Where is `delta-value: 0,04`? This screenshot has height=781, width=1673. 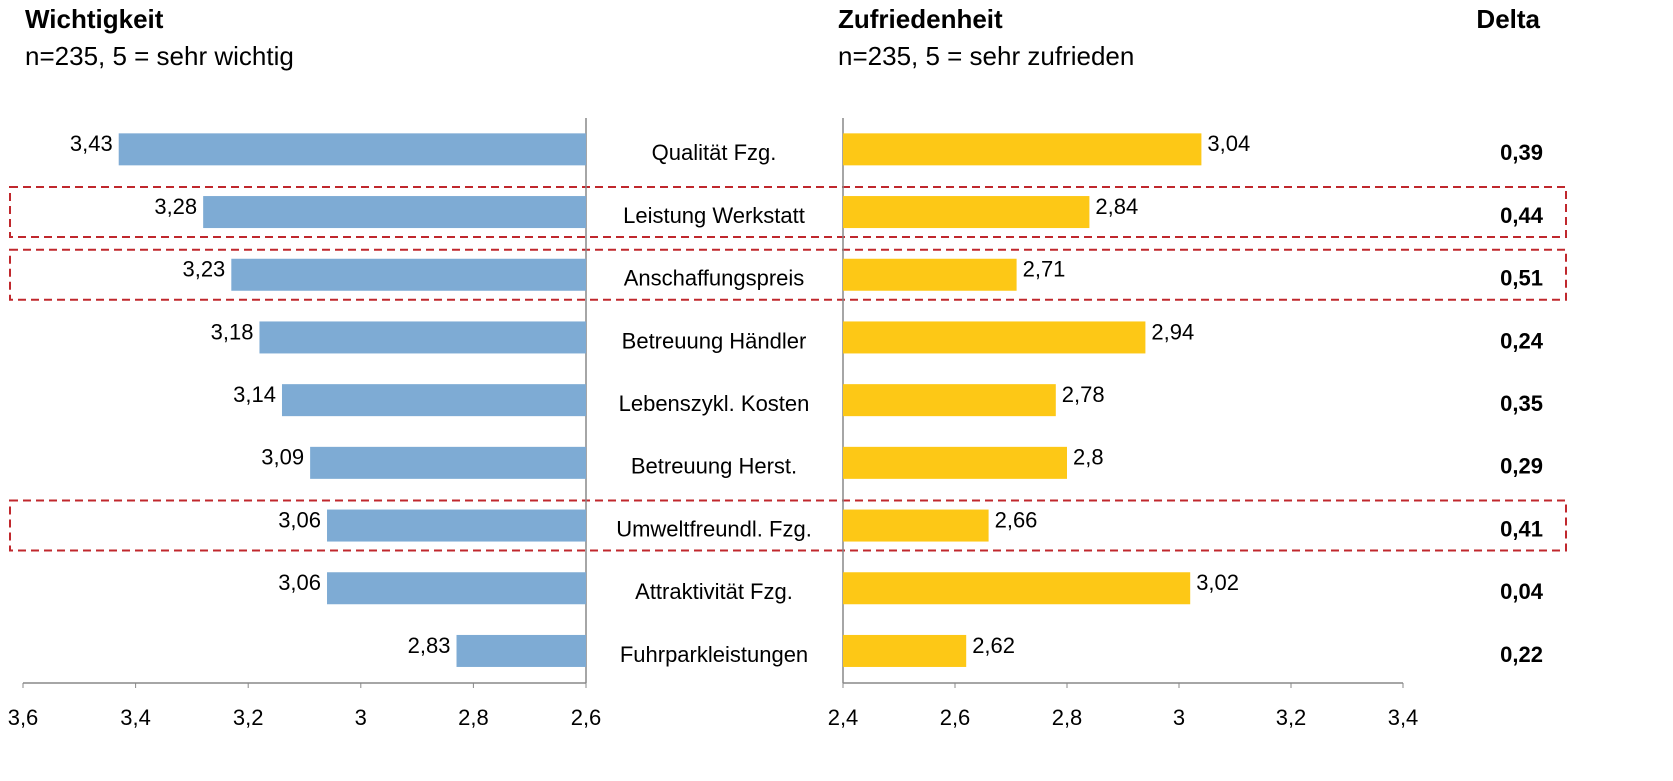 delta-value: 0,04 is located at coordinates (1522, 591).